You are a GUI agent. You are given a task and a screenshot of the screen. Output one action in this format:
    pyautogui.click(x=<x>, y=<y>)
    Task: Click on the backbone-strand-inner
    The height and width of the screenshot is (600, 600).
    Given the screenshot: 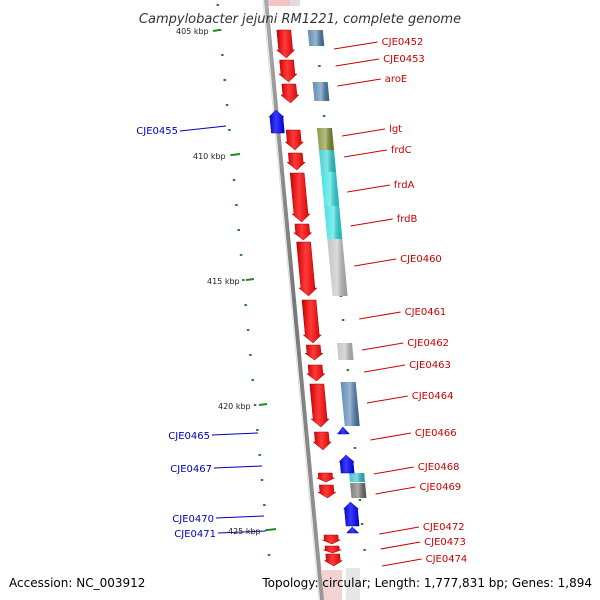 What is the action you would take?
    pyautogui.click(x=291, y=300)
    